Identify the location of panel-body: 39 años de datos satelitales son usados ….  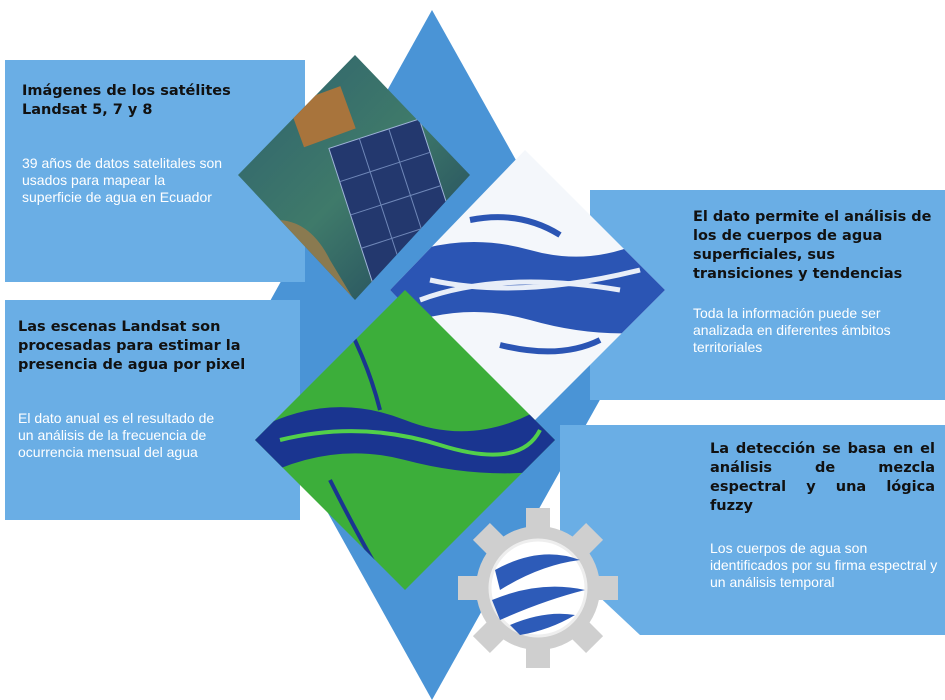
(122, 180).